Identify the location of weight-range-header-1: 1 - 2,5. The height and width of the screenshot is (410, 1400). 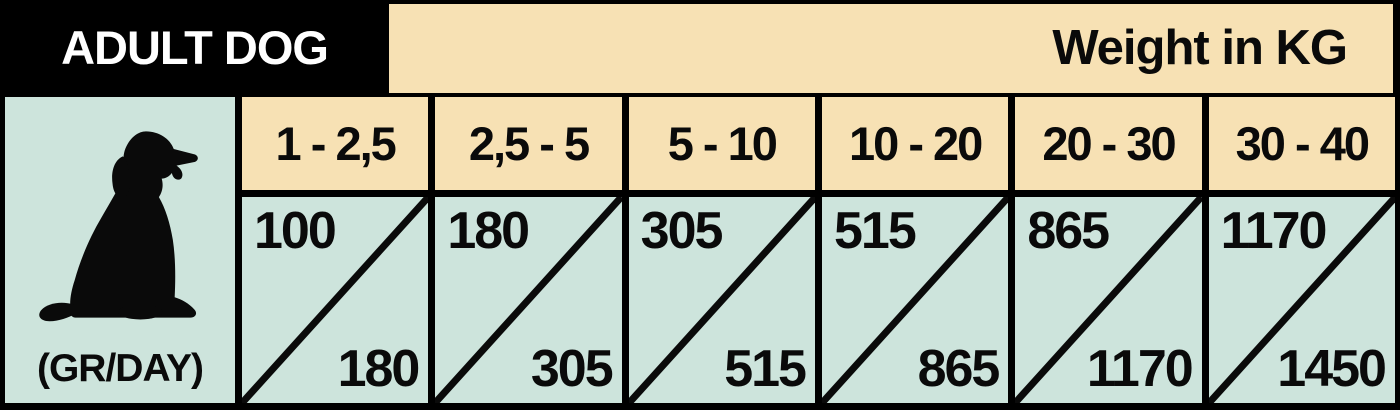
(335, 143).